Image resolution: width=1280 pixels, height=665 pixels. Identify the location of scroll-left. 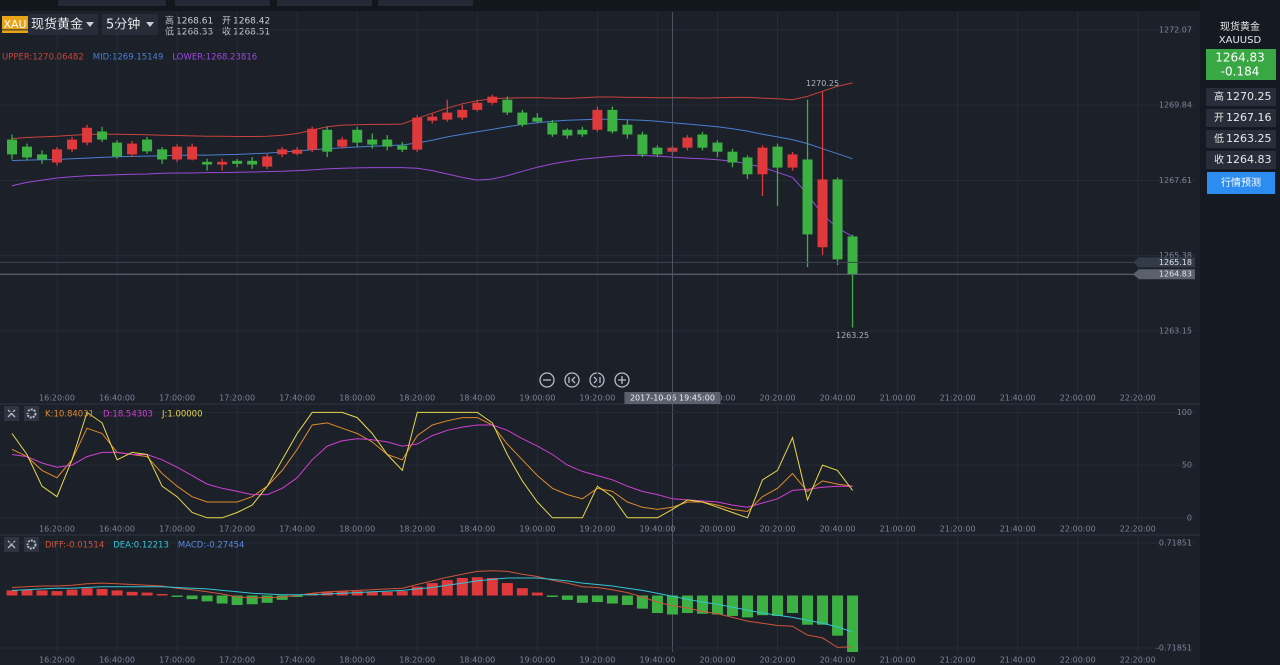
(572, 380).